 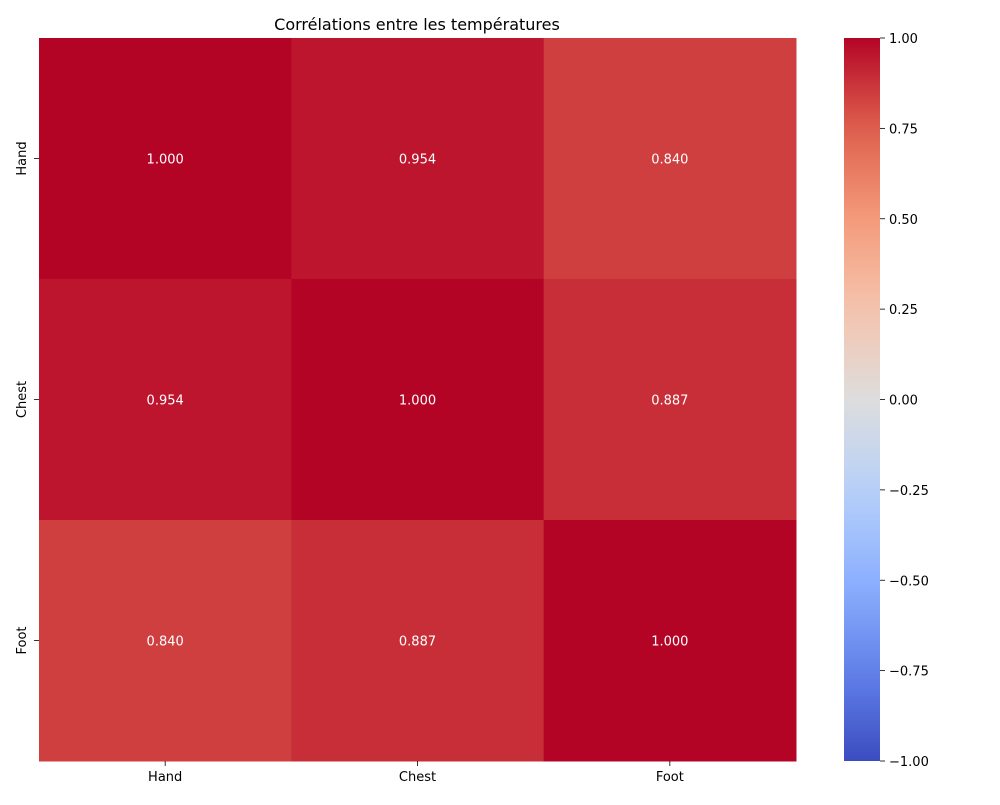 What do you see at coordinates (862, 399) in the screenshot?
I see `colorbar-gradient` at bounding box center [862, 399].